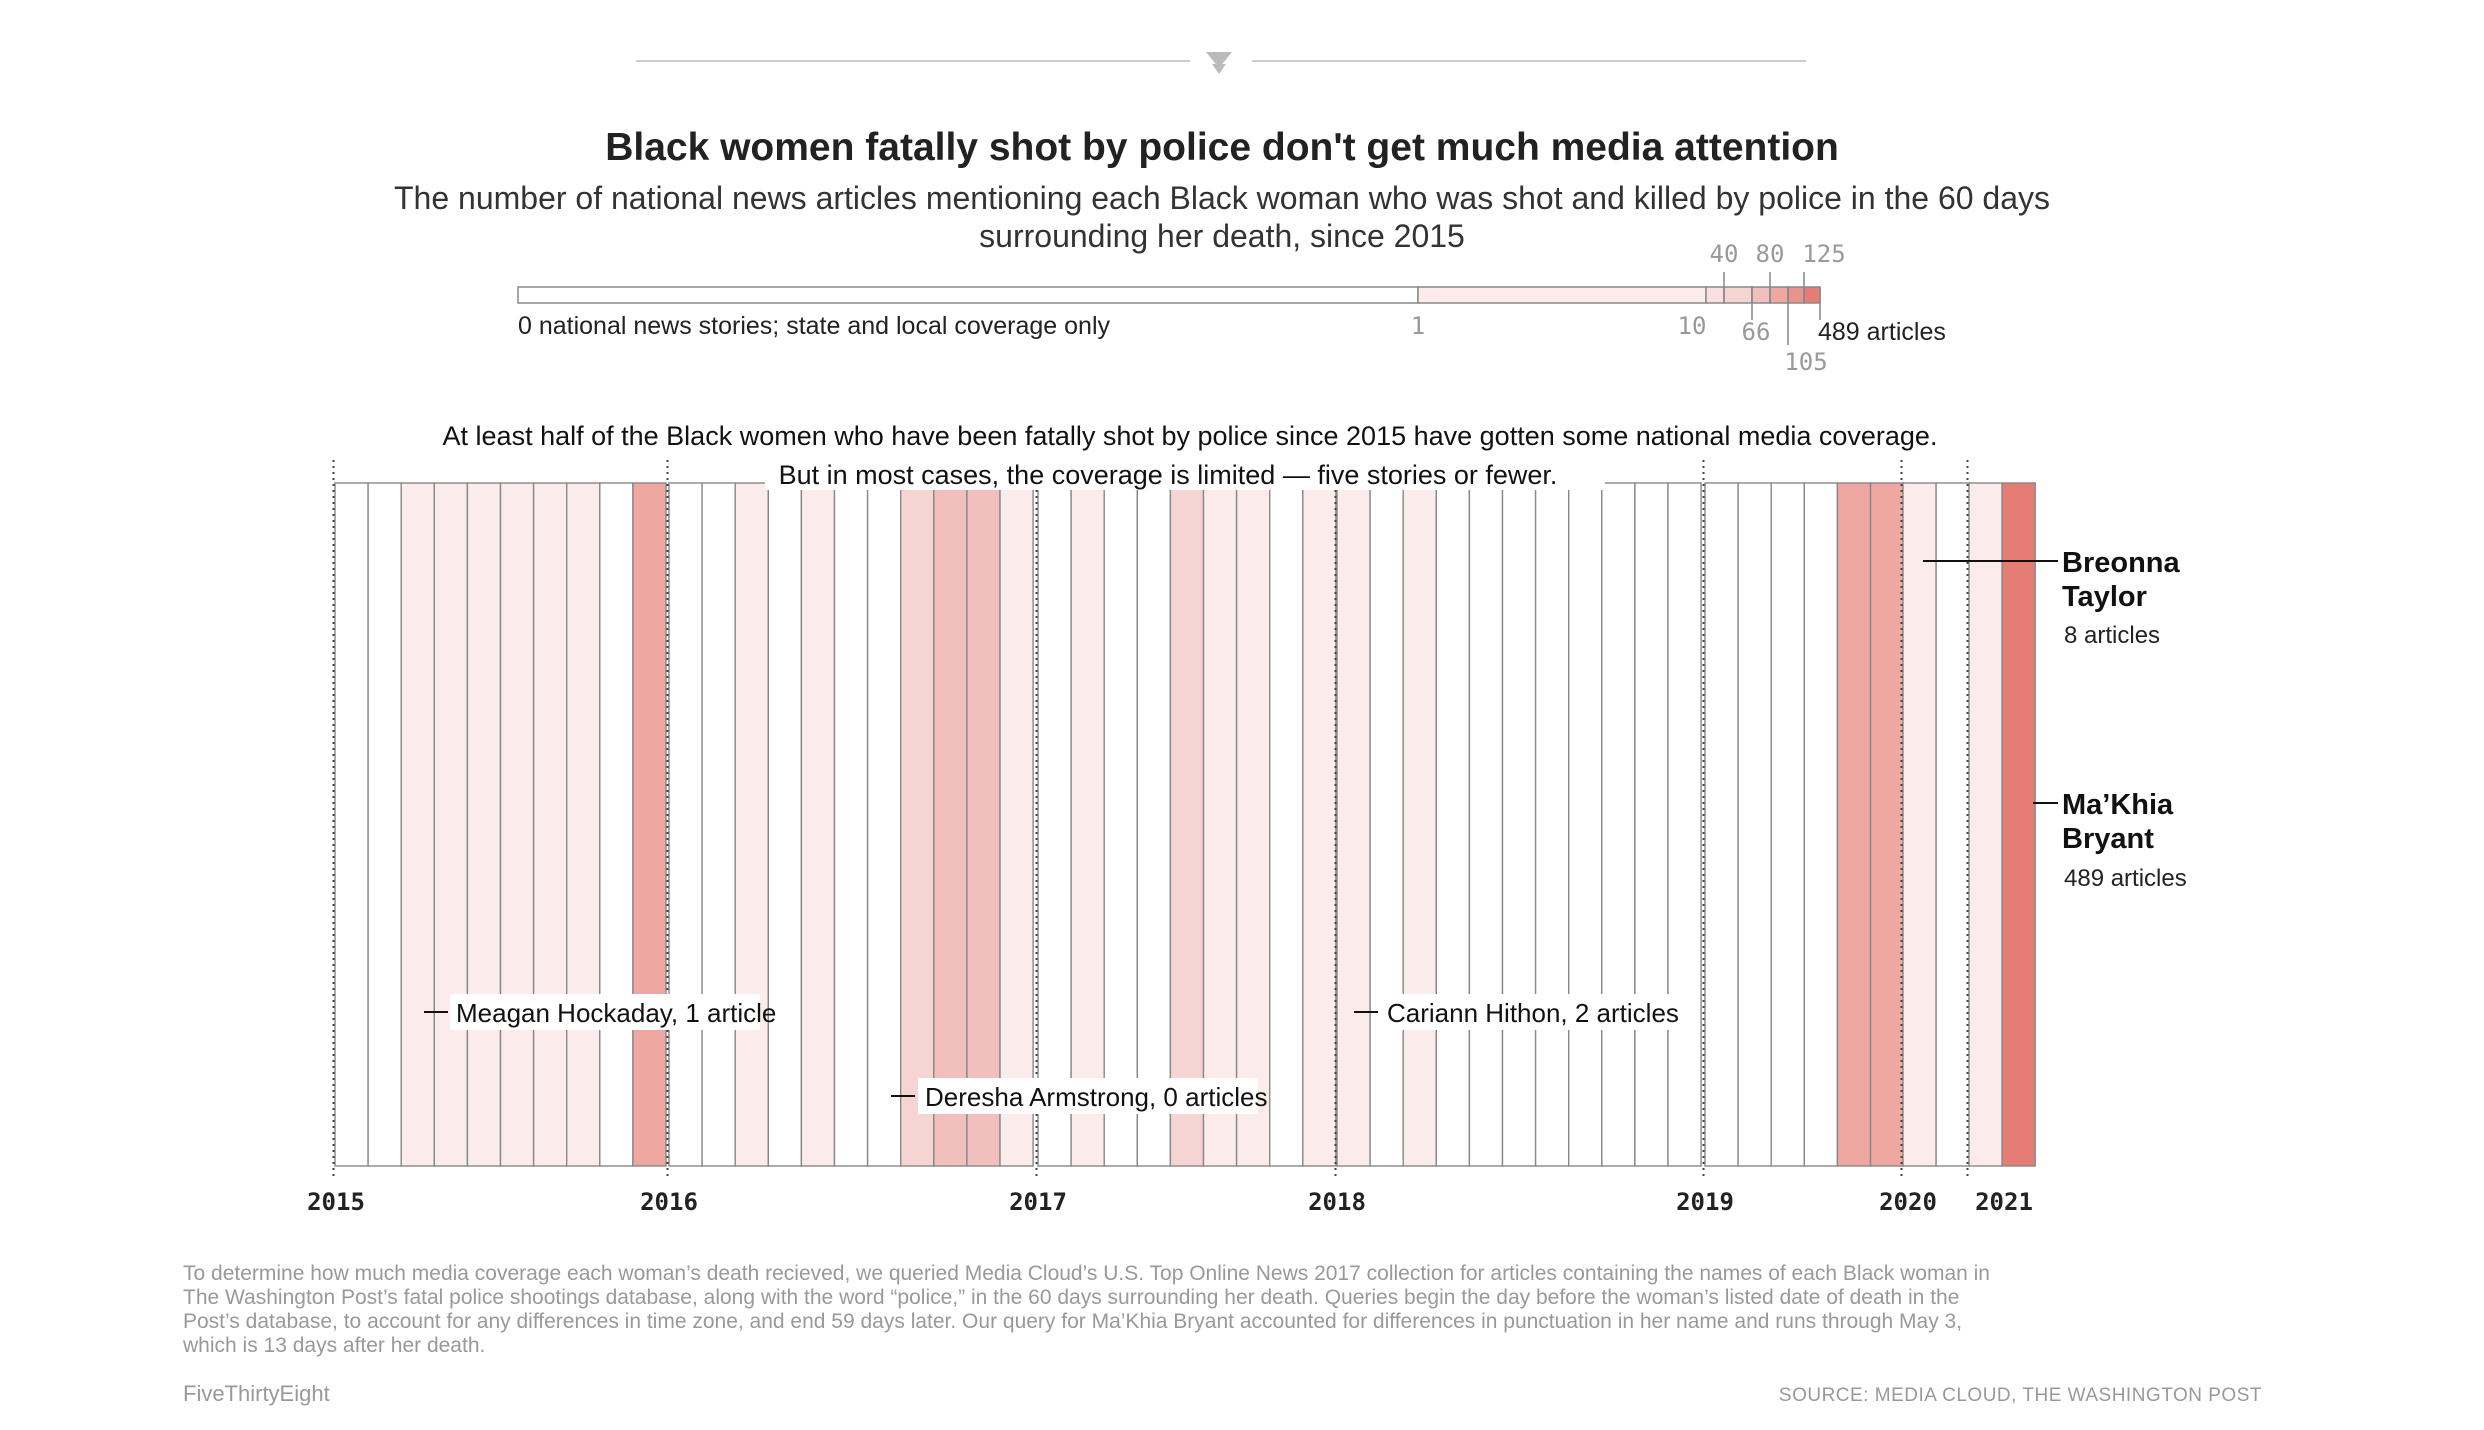  Describe the element at coordinates (1823, 254) in the screenshot. I see `legend-onetwentyfive-label: 125` at that location.